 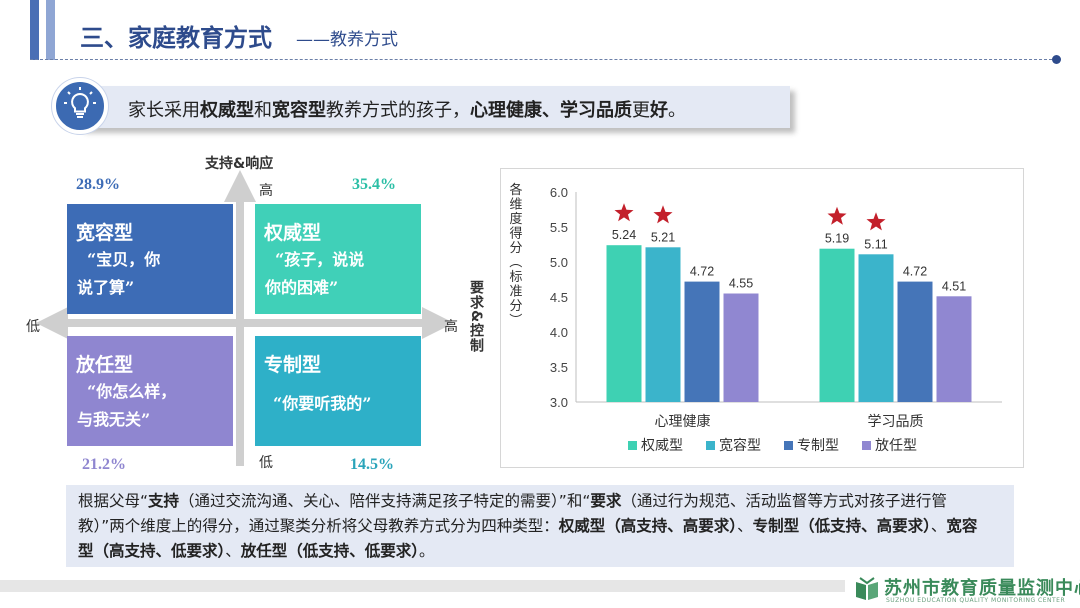 What do you see at coordinates (515, 277) in the screenshot?
I see `y-axis-label-char: 标` at bounding box center [515, 277].